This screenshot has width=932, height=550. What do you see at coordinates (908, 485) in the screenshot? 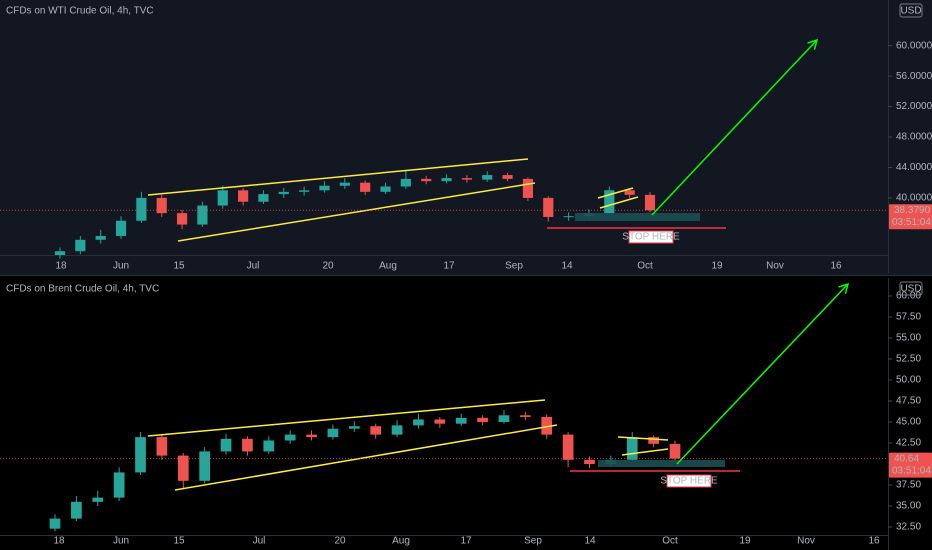
I see `y-tick-label: 37.50` at bounding box center [908, 485].